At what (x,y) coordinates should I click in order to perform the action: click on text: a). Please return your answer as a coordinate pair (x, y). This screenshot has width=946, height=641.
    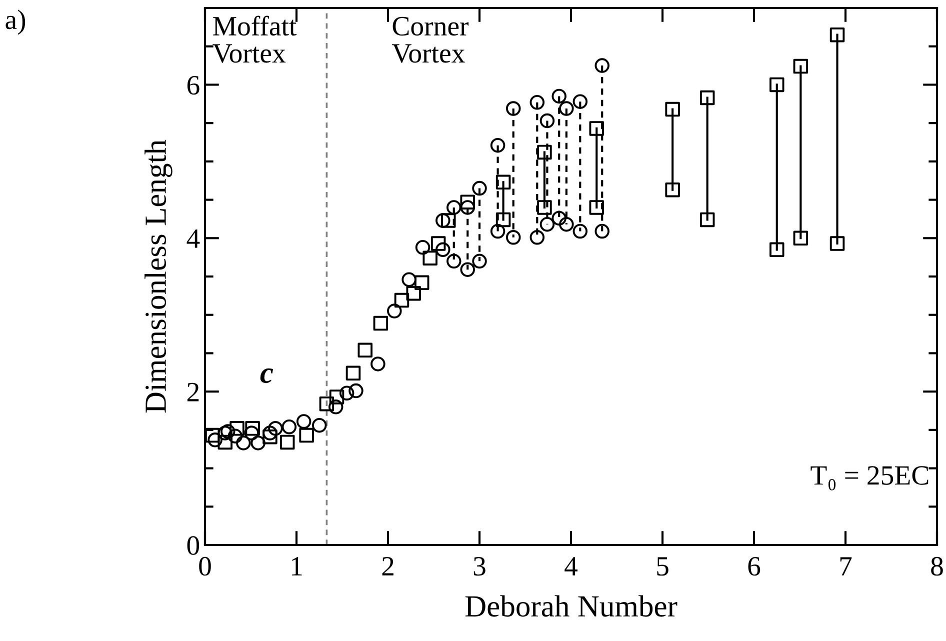
    Looking at the image, I should click on (16, 22).